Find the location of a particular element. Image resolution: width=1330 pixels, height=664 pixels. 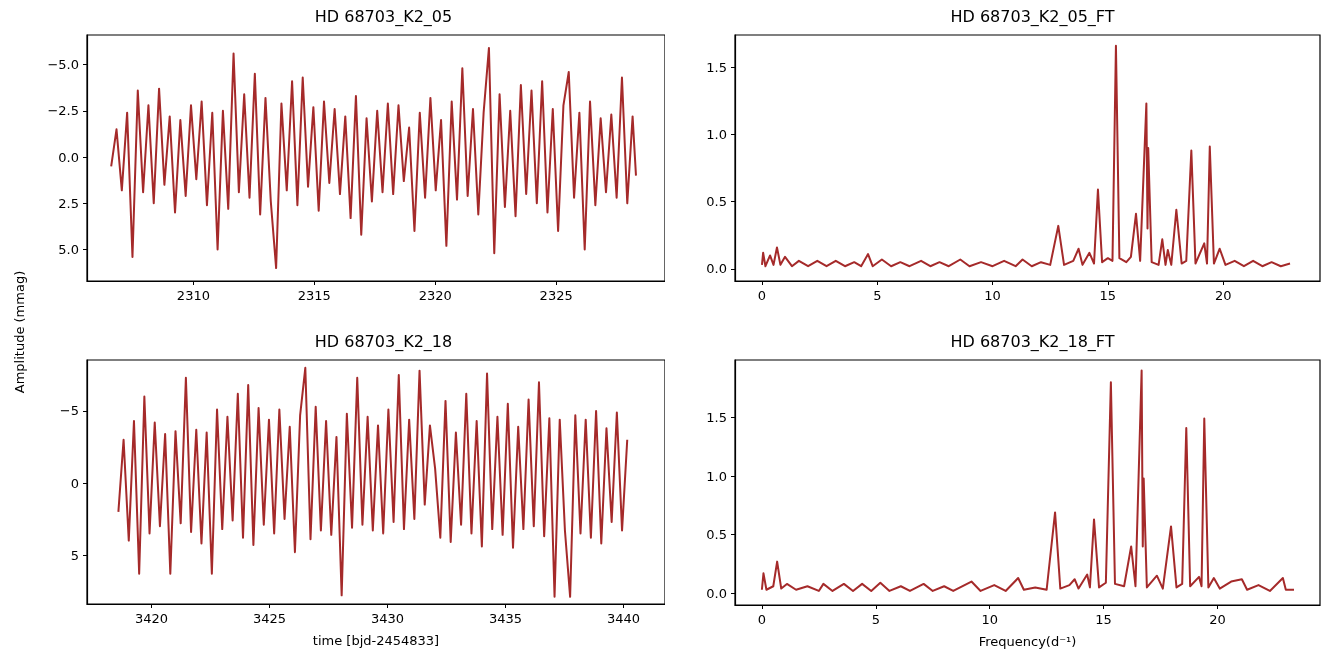

y-tick-label: −5.0 is located at coordinates (63, 65).